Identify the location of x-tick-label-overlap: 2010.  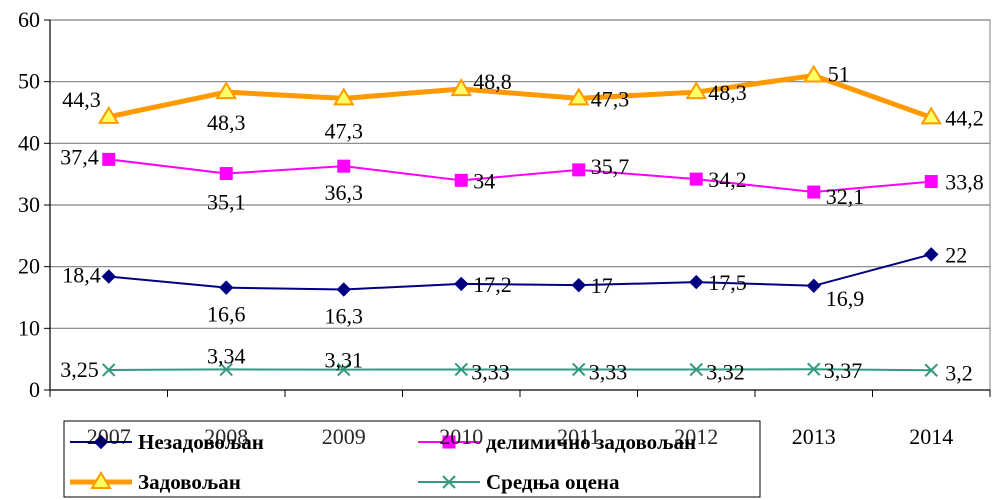
(461, 436).